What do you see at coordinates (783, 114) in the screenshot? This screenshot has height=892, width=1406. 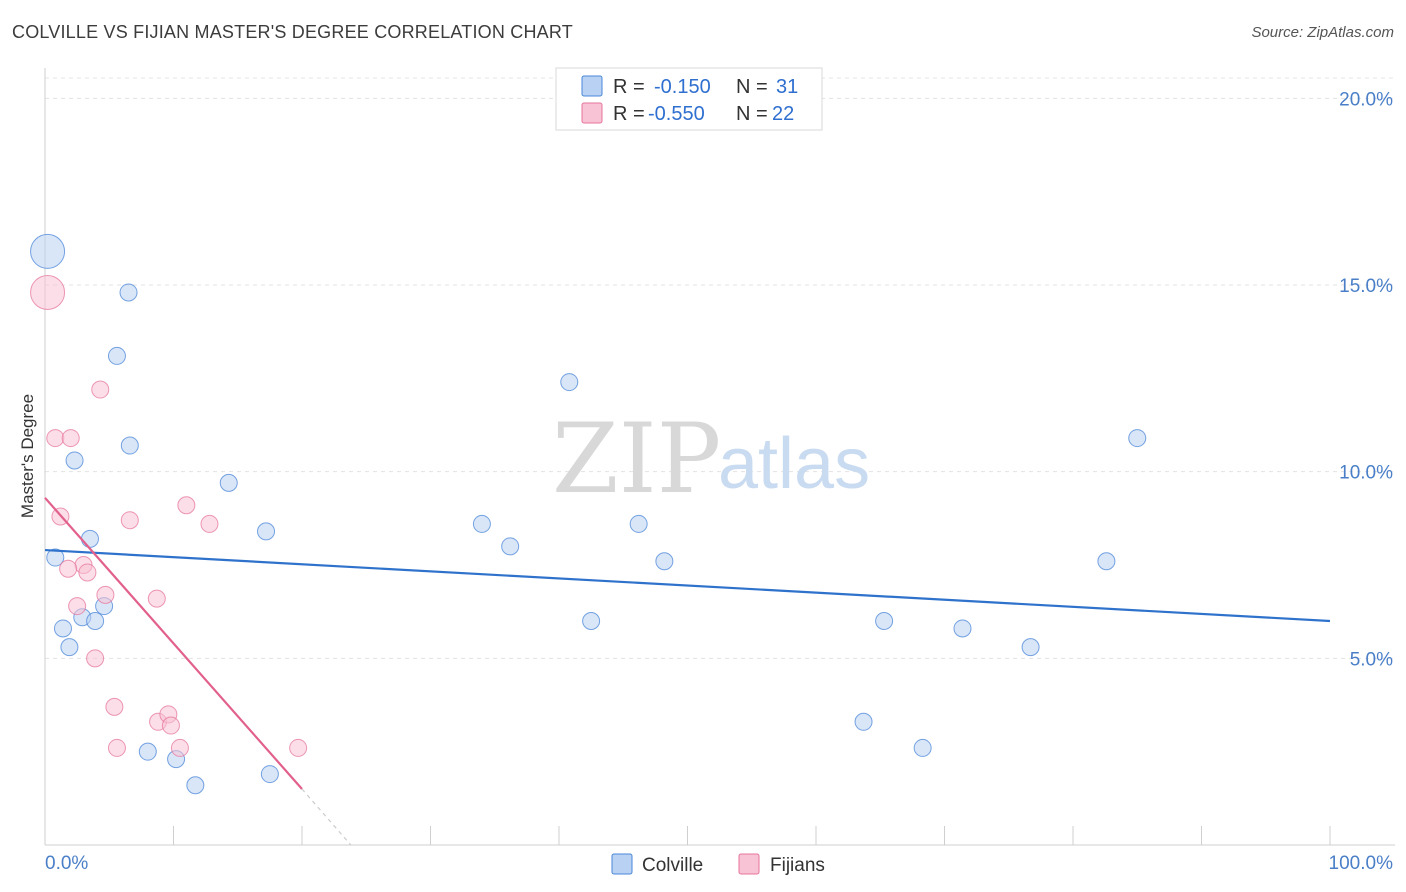 I see `fijians-n-value: 22` at bounding box center [783, 114].